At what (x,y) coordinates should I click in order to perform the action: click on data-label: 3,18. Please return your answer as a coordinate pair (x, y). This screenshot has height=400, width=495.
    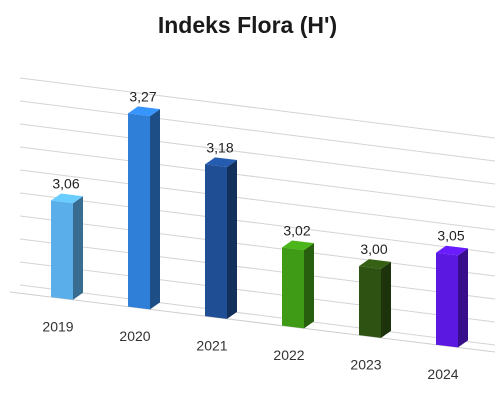
    Looking at the image, I should click on (219, 147).